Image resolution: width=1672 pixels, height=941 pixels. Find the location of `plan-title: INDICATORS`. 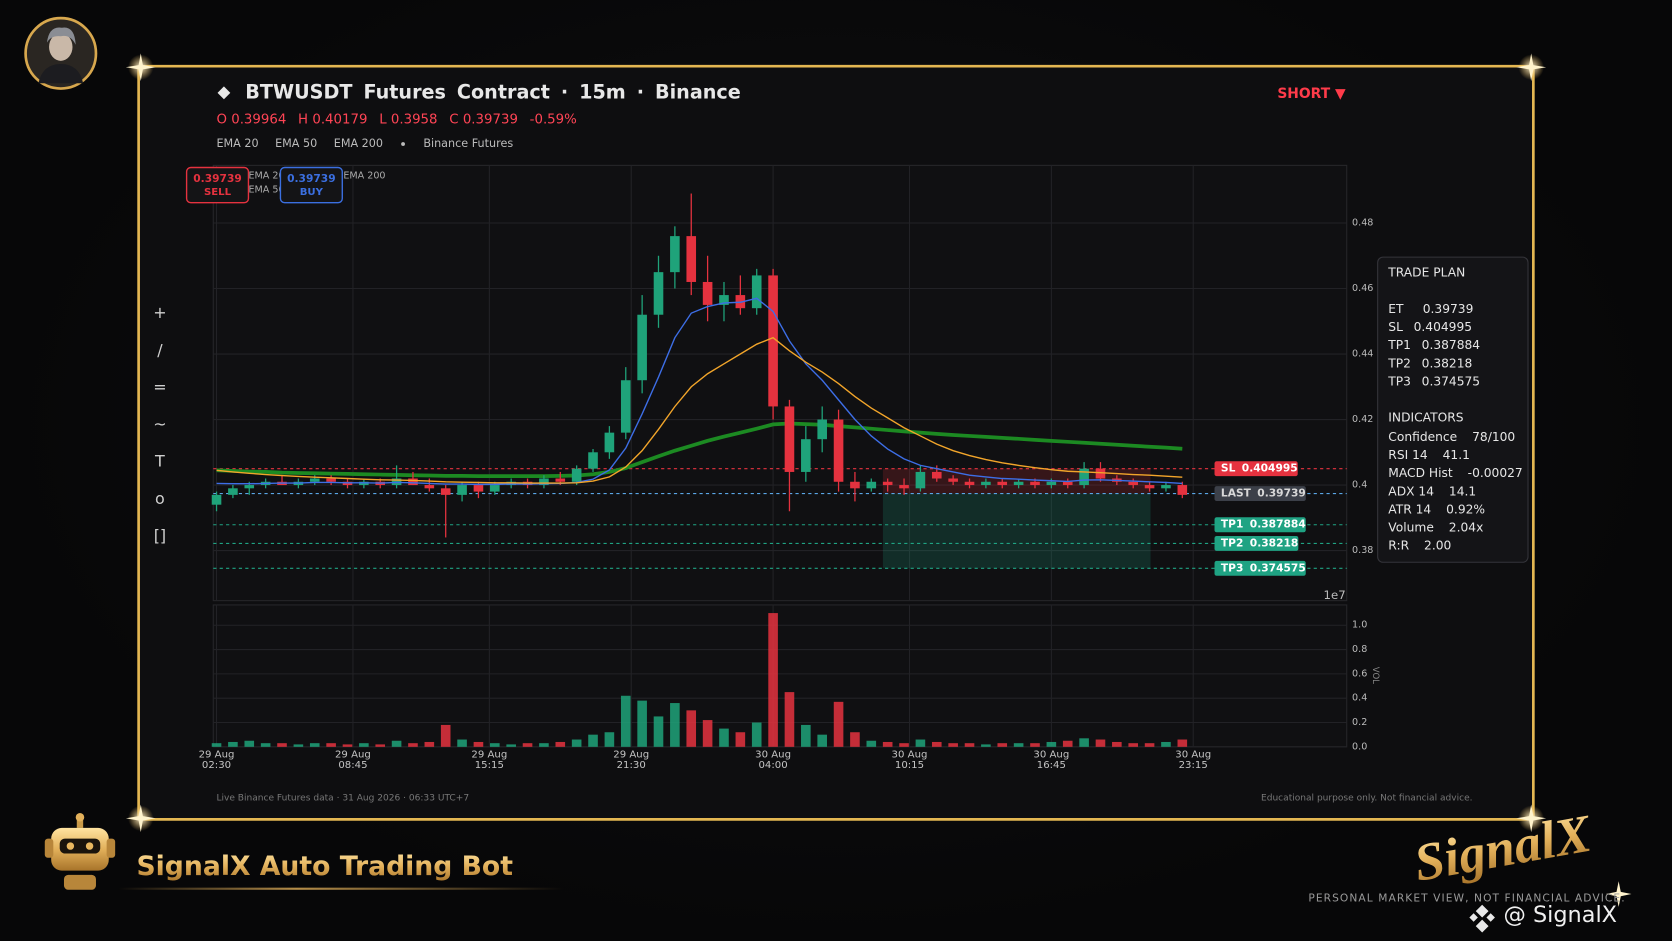

plan-title: INDICATORS is located at coordinates (1425, 418).